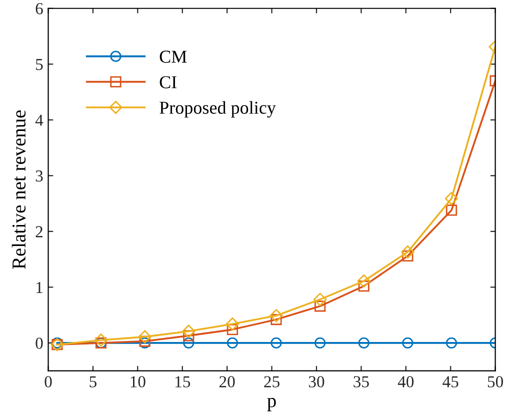  Describe the element at coordinates (450, 382) in the screenshot. I see `x-tick-label: 45` at that location.